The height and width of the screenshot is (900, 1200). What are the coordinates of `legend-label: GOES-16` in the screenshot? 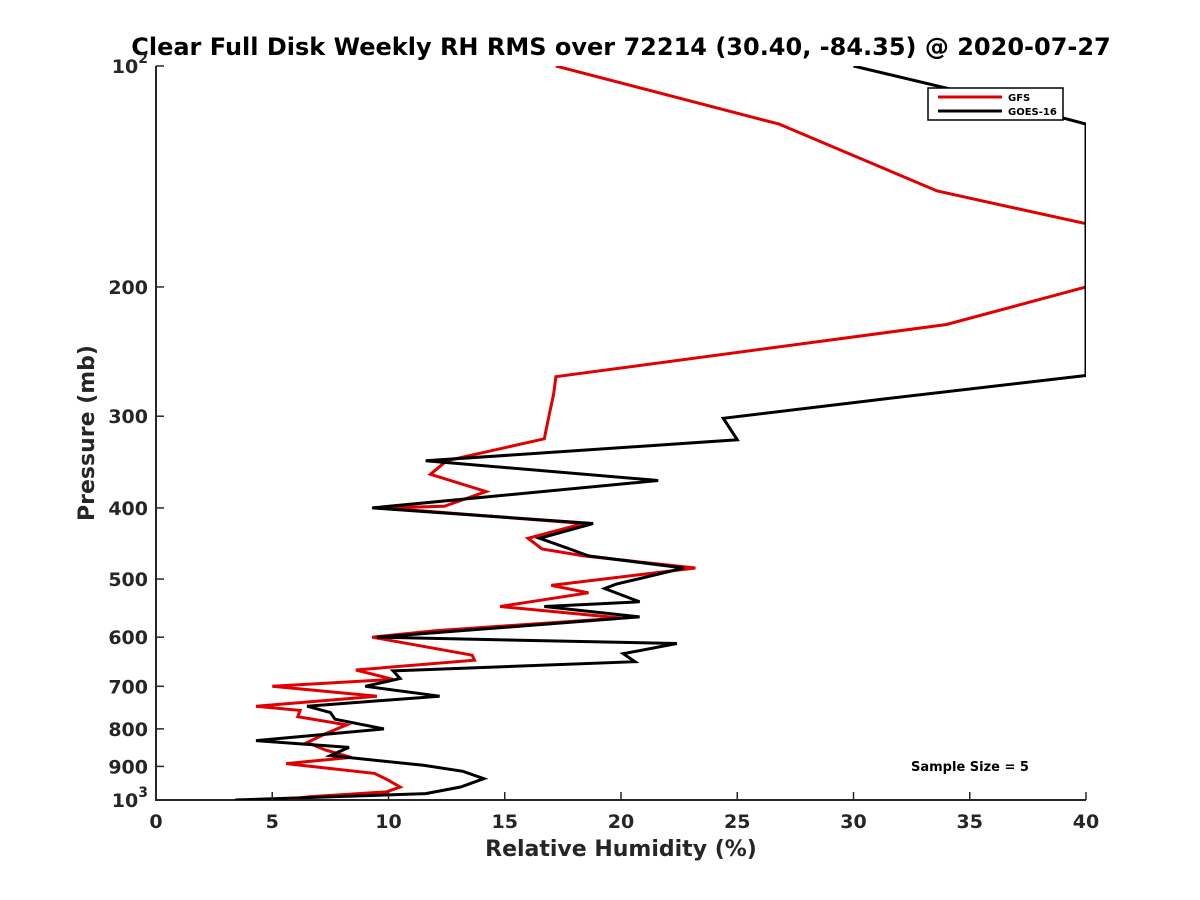 It's located at (1032, 112).